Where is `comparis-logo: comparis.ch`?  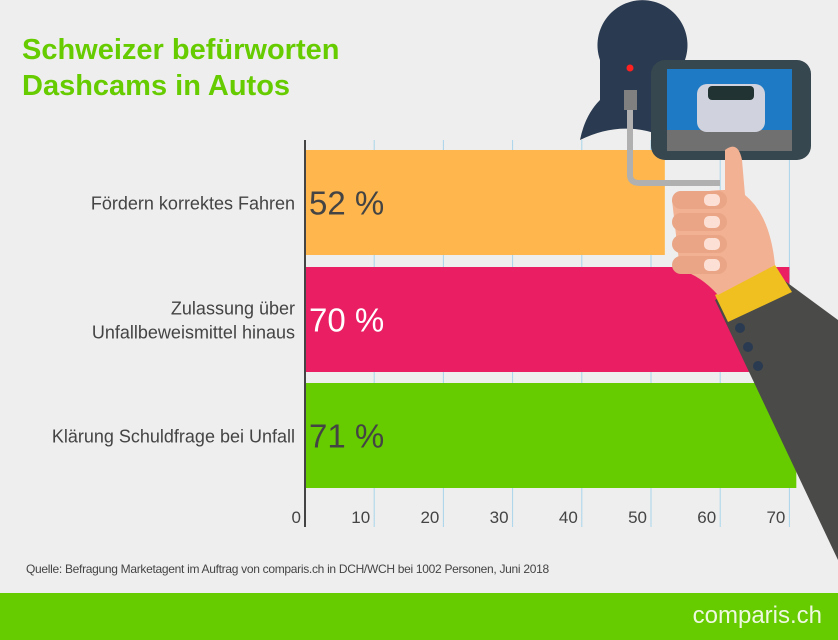 comparis-logo: comparis.ch is located at coordinates (757, 615).